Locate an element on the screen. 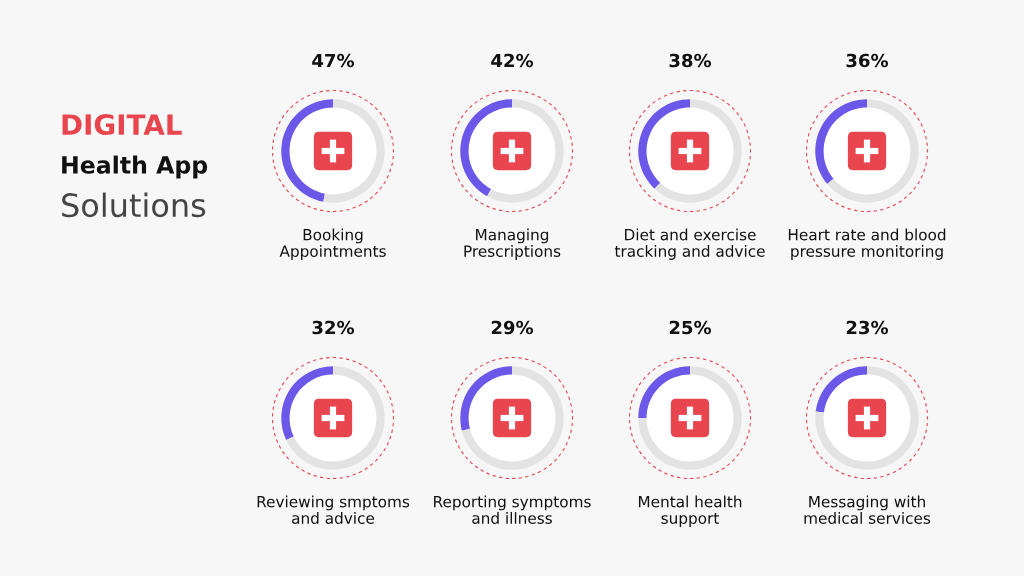 This screenshot has height=576, width=1024. data-label: 29% is located at coordinates (512, 327).